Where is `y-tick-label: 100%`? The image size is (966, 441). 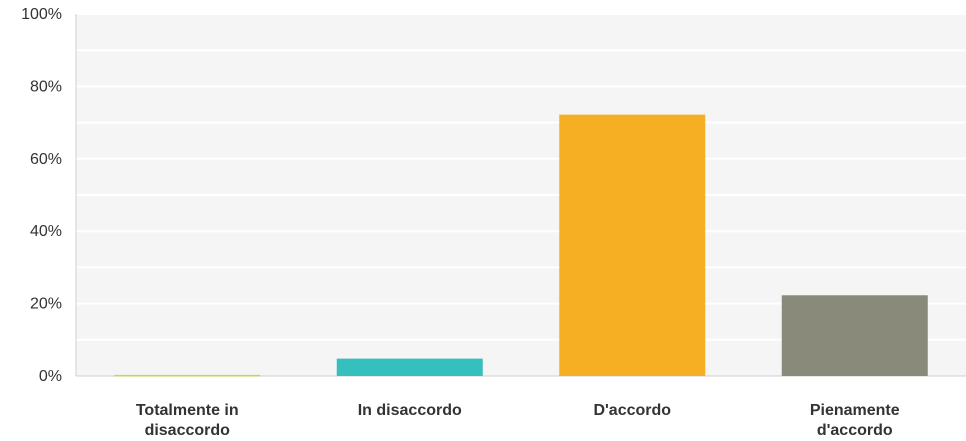 y-tick-label: 100% is located at coordinates (41, 14).